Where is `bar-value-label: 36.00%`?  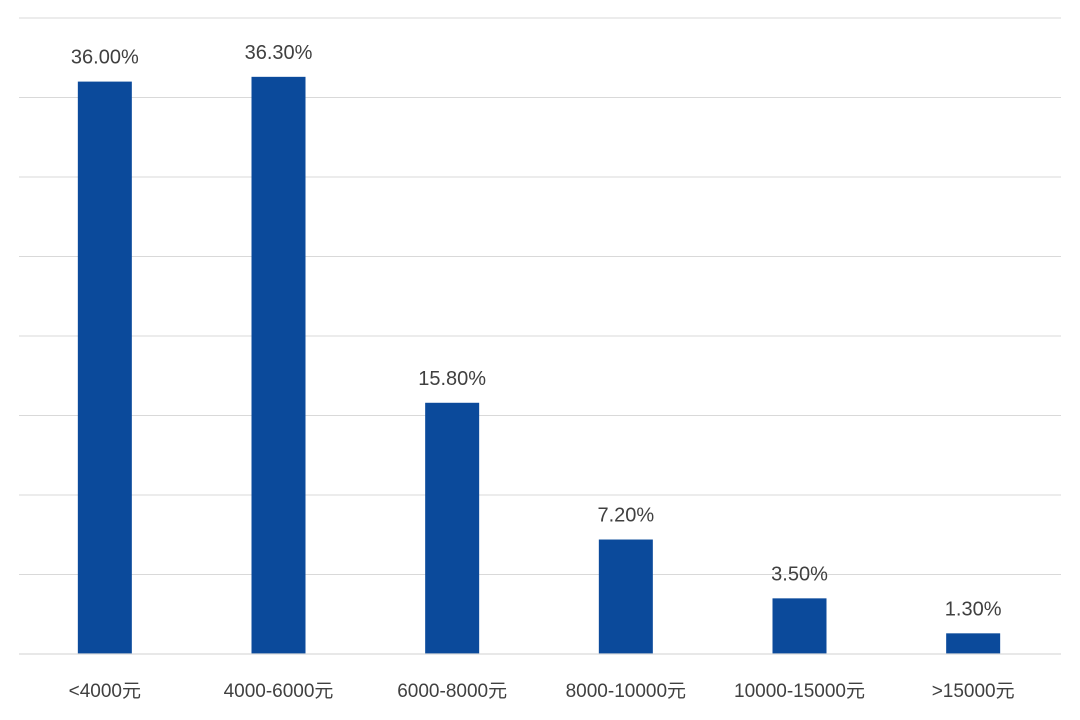 bar-value-label: 36.00% is located at coordinates (105, 58).